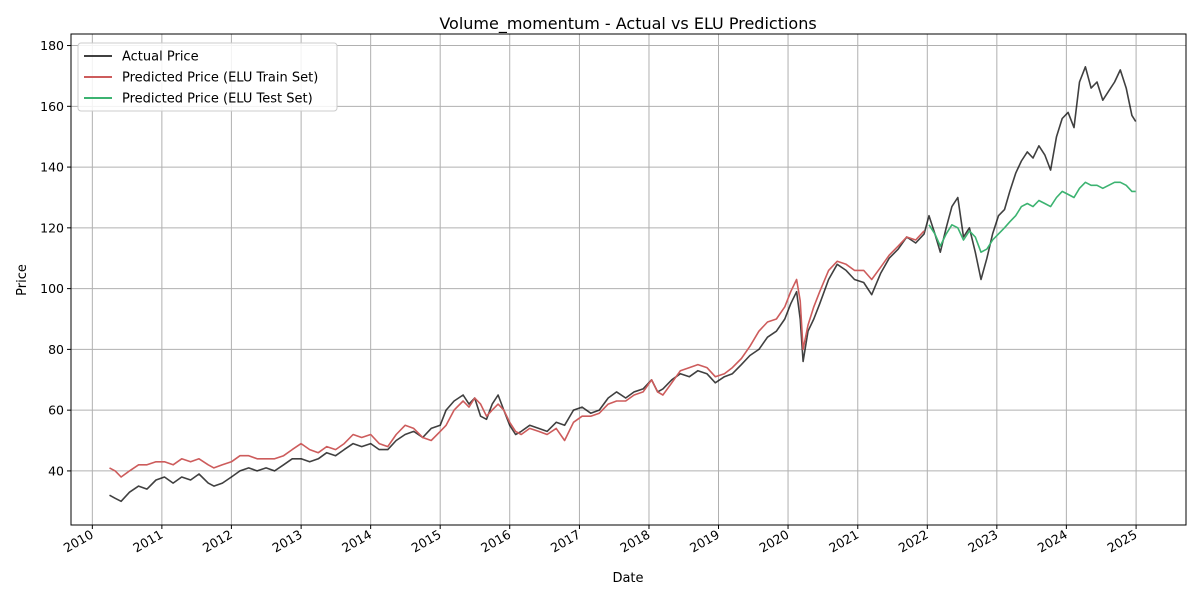 The image size is (1200, 600). What do you see at coordinates (704, 541) in the screenshot?
I see `x-tick-label: 2019` at bounding box center [704, 541].